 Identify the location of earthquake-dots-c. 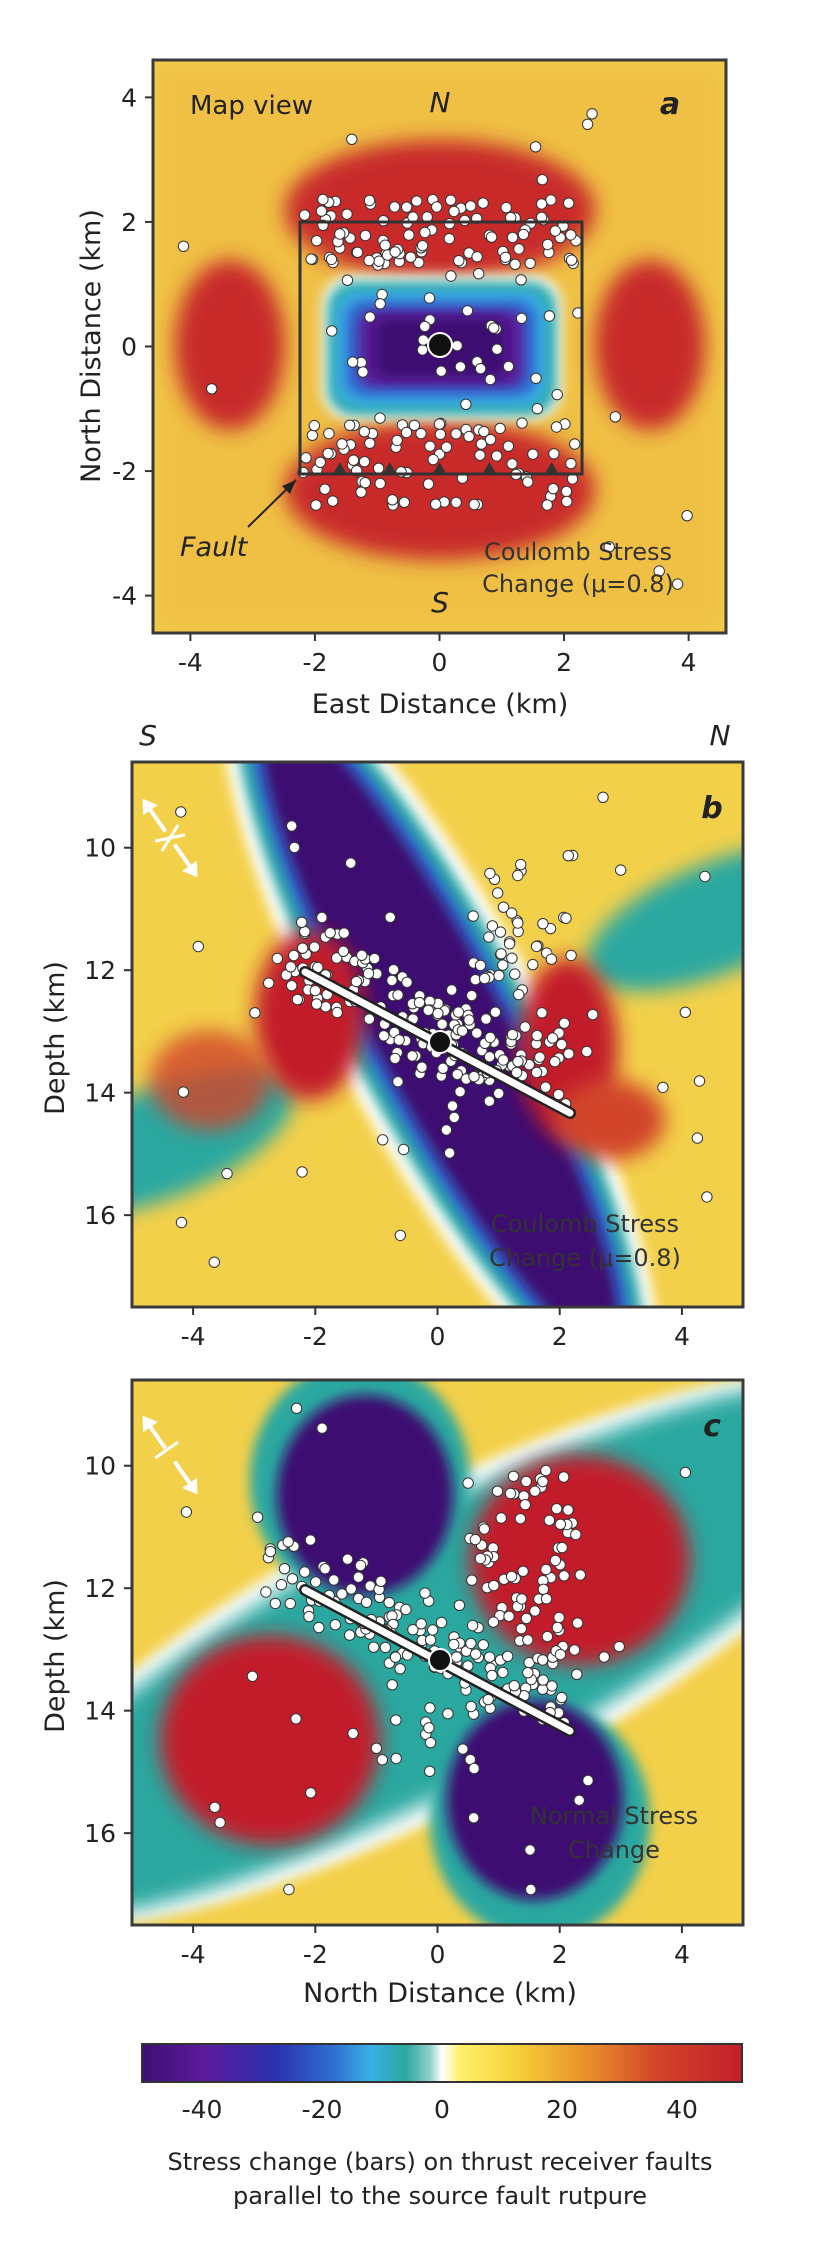
(436, 1649).